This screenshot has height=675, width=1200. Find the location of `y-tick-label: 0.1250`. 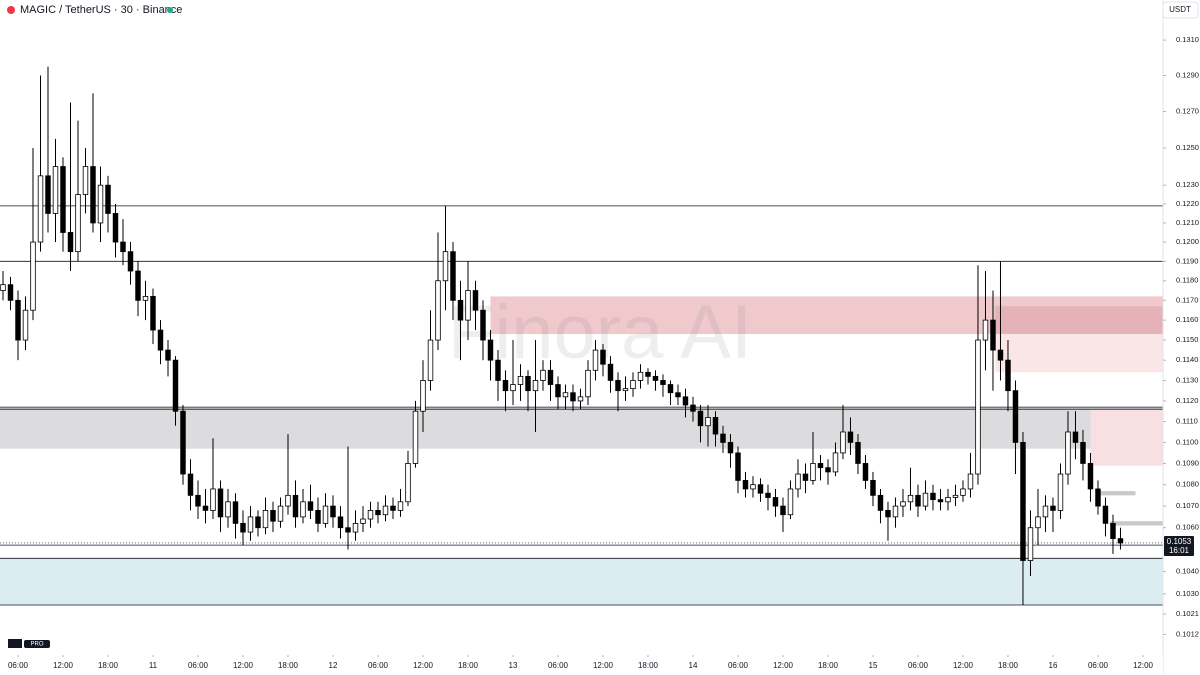

y-tick-label: 0.1250 is located at coordinates (1187, 147).